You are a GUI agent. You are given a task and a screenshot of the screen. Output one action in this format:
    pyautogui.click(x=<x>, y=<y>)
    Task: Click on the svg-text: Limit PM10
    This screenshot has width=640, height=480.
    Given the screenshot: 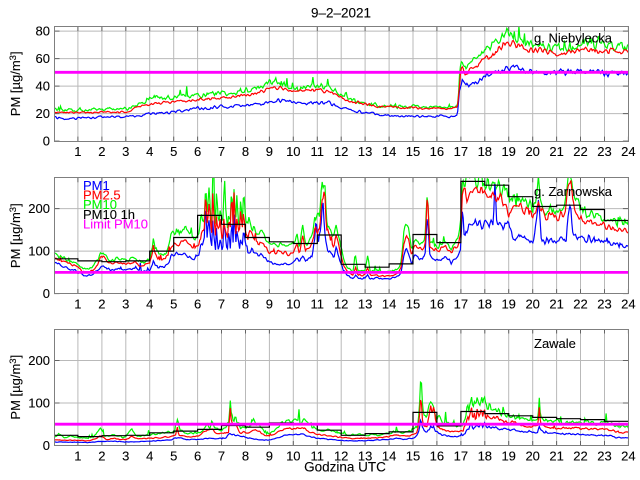 What is the action you would take?
    pyautogui.click(x=115, y=223)
    